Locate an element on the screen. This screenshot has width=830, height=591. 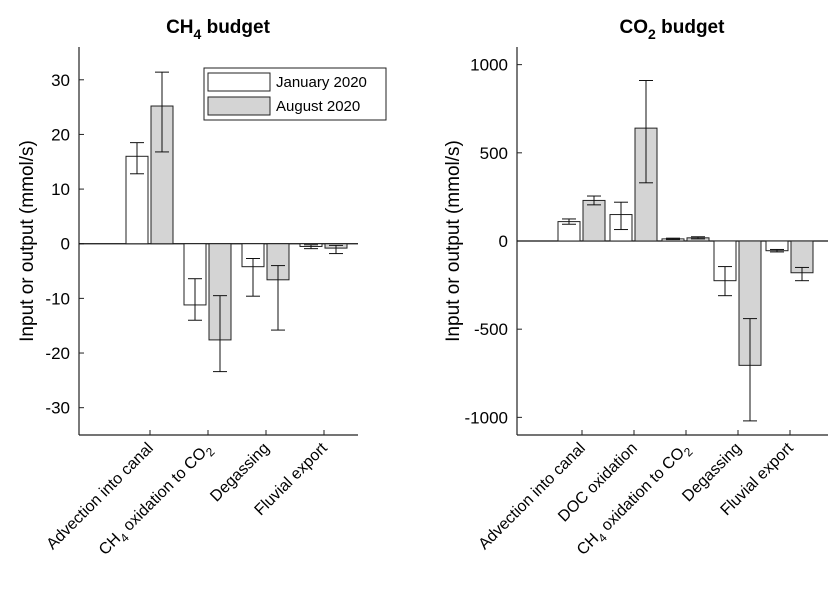
y-tick-label: -1000 is located at coordinates (486, 417).